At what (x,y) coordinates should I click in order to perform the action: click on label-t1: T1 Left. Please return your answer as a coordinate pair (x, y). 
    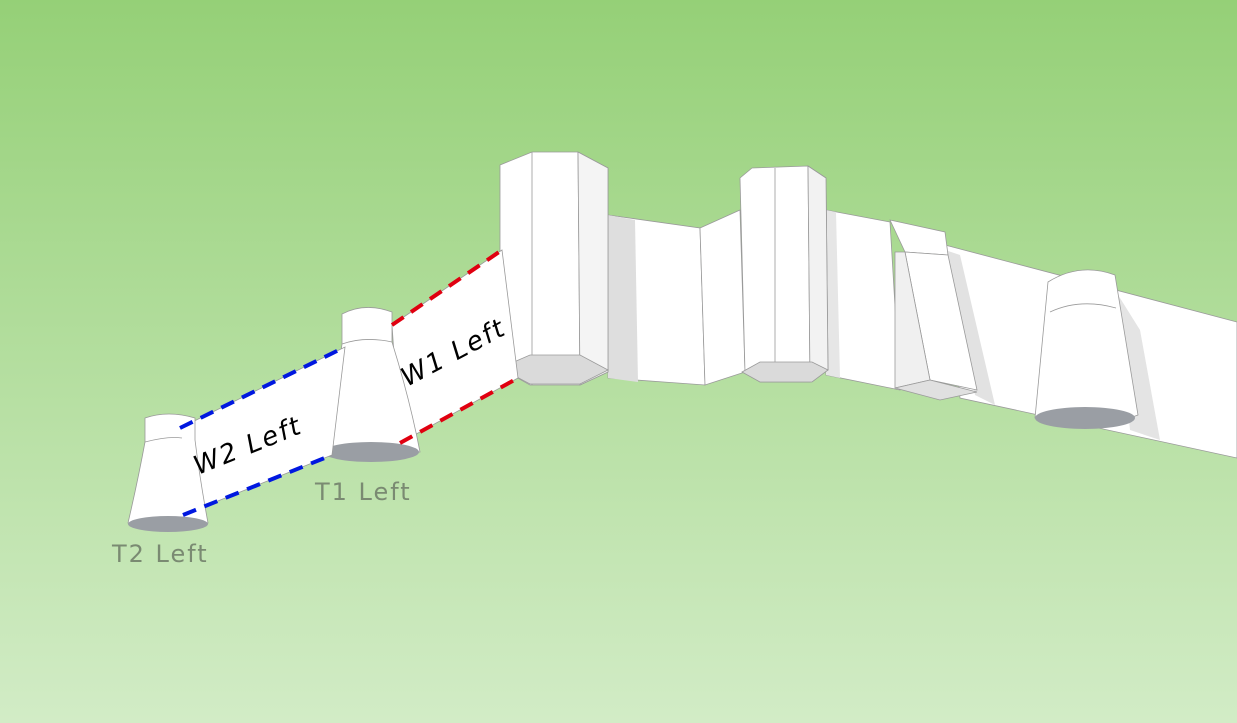
    Looking at the image, I should click on (363, 492).